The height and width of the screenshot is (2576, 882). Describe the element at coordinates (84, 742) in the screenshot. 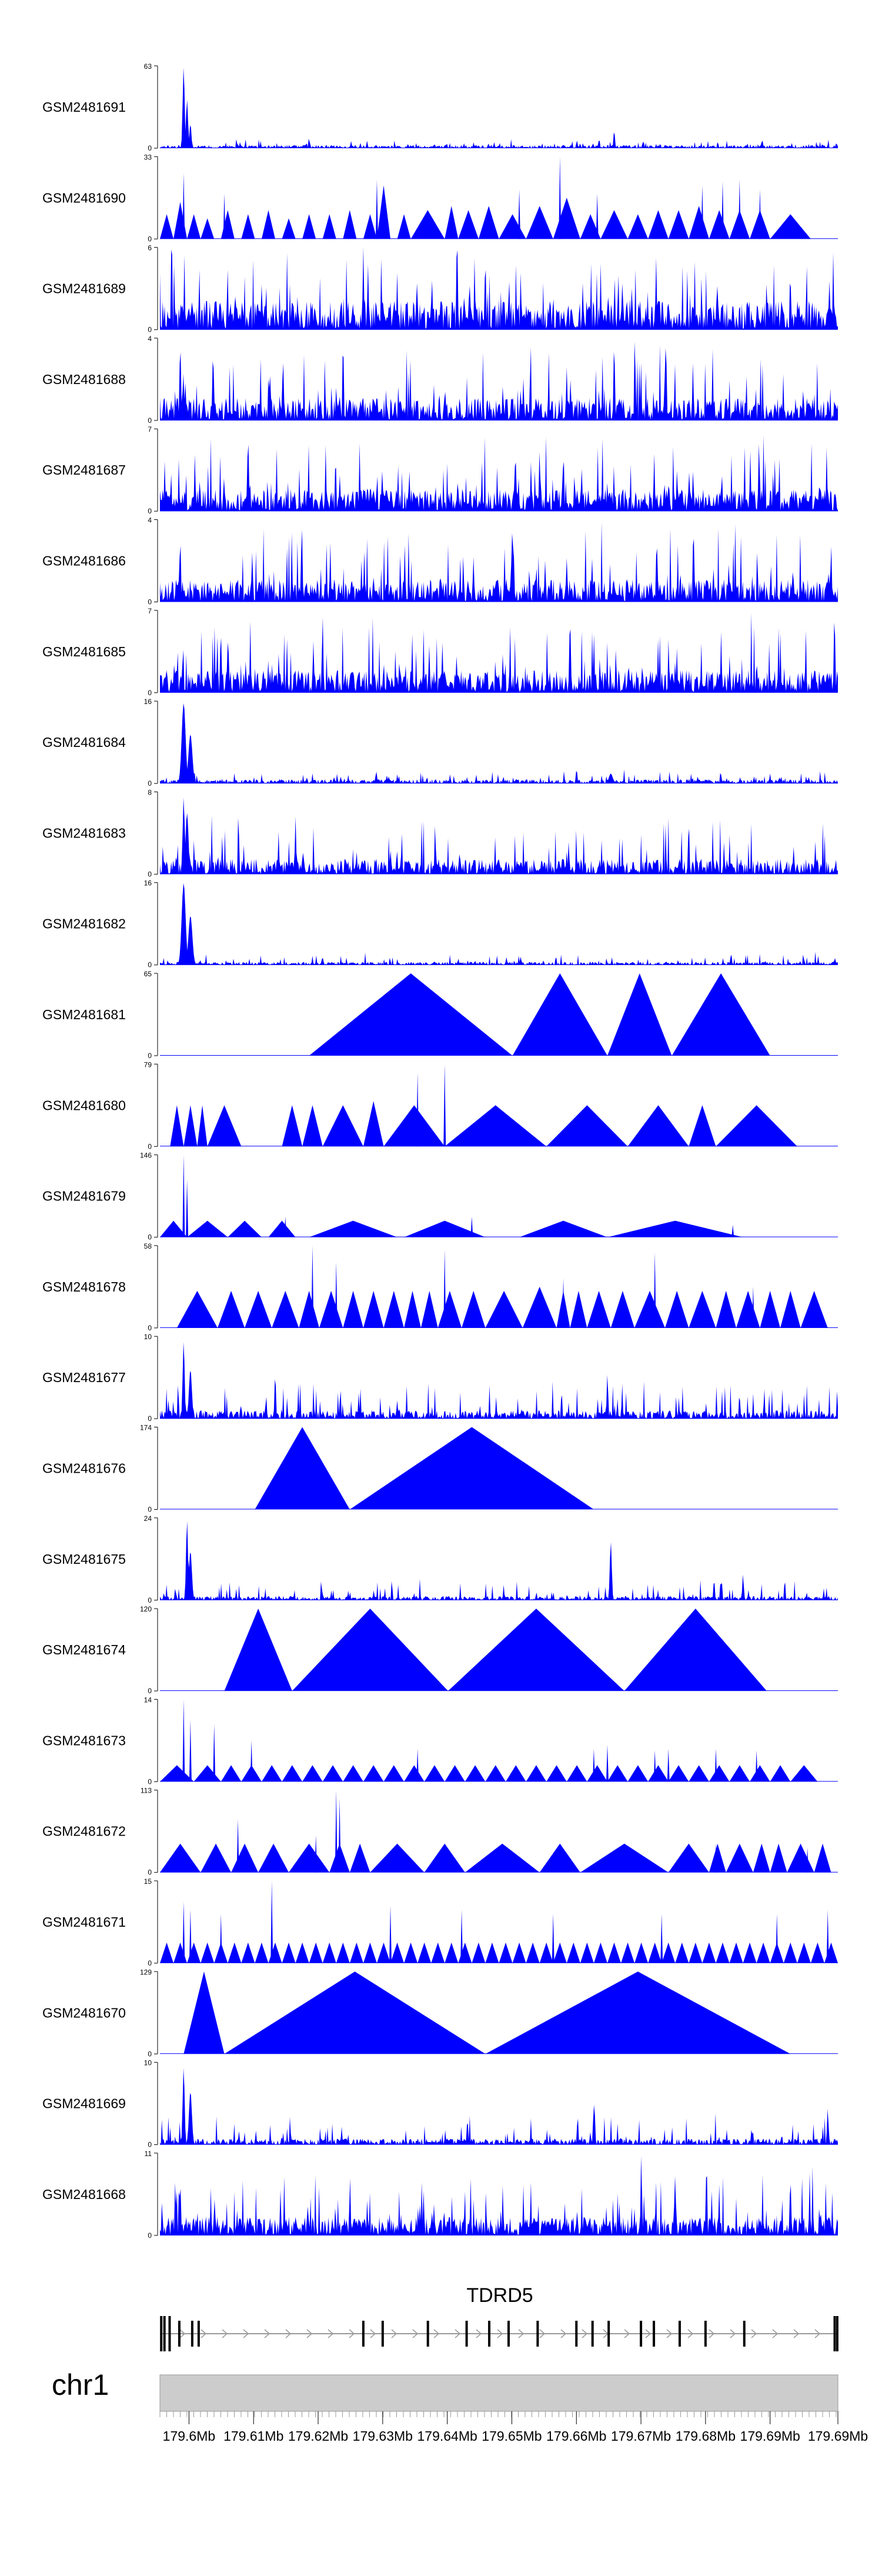

I see `track-label: GSM2481684` at that location.